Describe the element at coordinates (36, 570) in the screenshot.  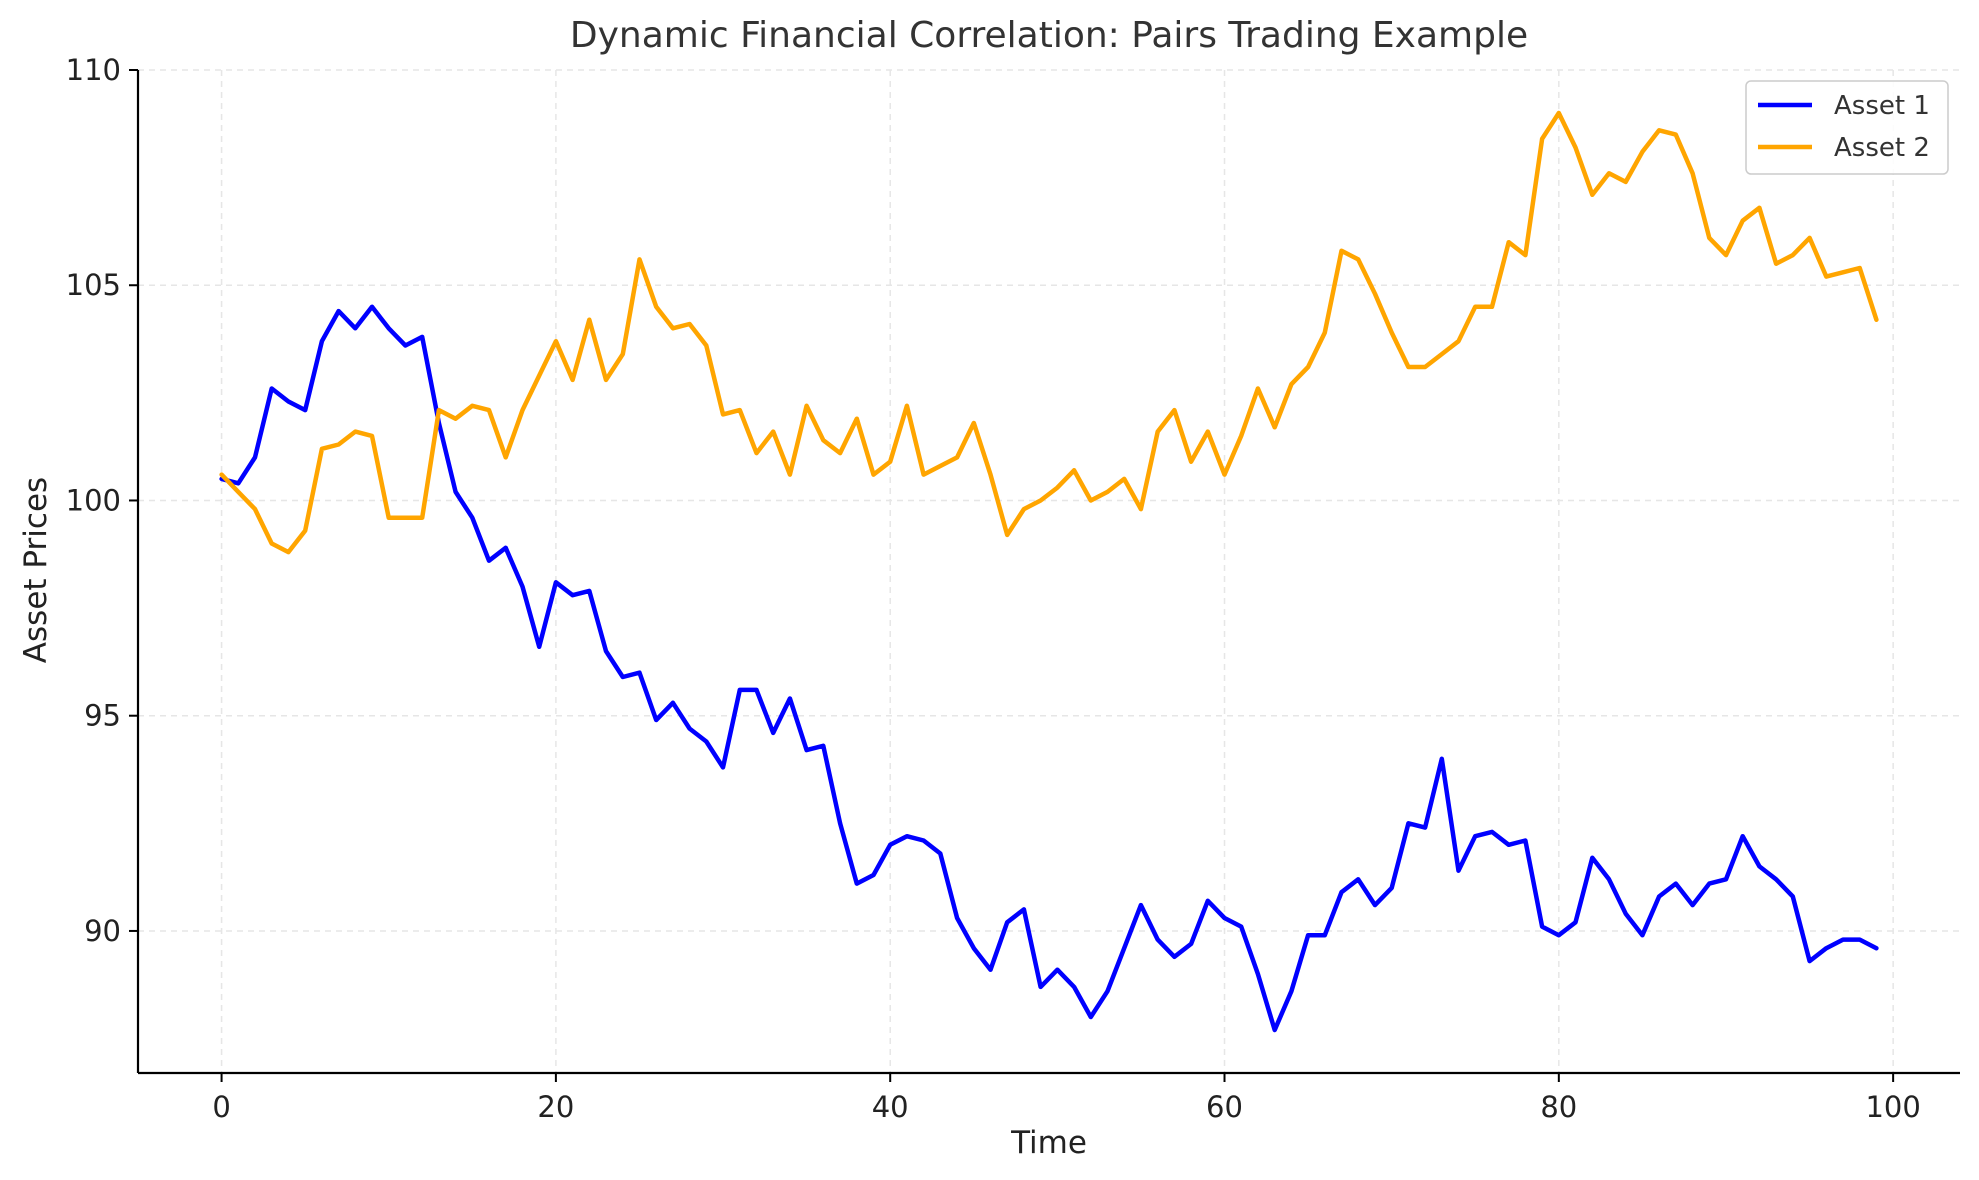
I see `y-axis-label: Asset Prices` at that location.